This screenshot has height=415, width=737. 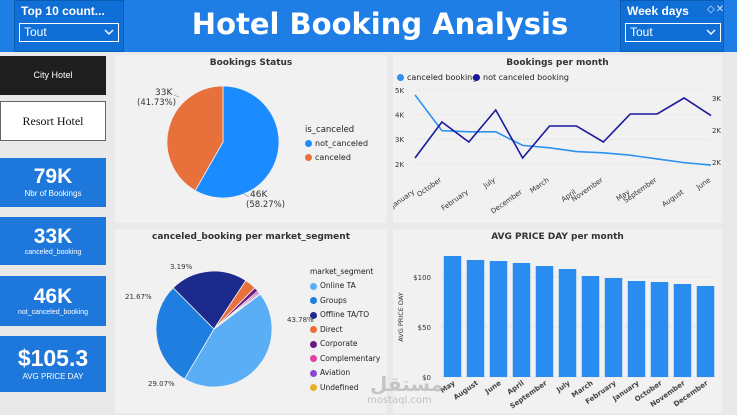 What do you see at coordinates (493, 387) in the screenshot?
I see `x-tick-label: June` at bounding box center [493, 387].